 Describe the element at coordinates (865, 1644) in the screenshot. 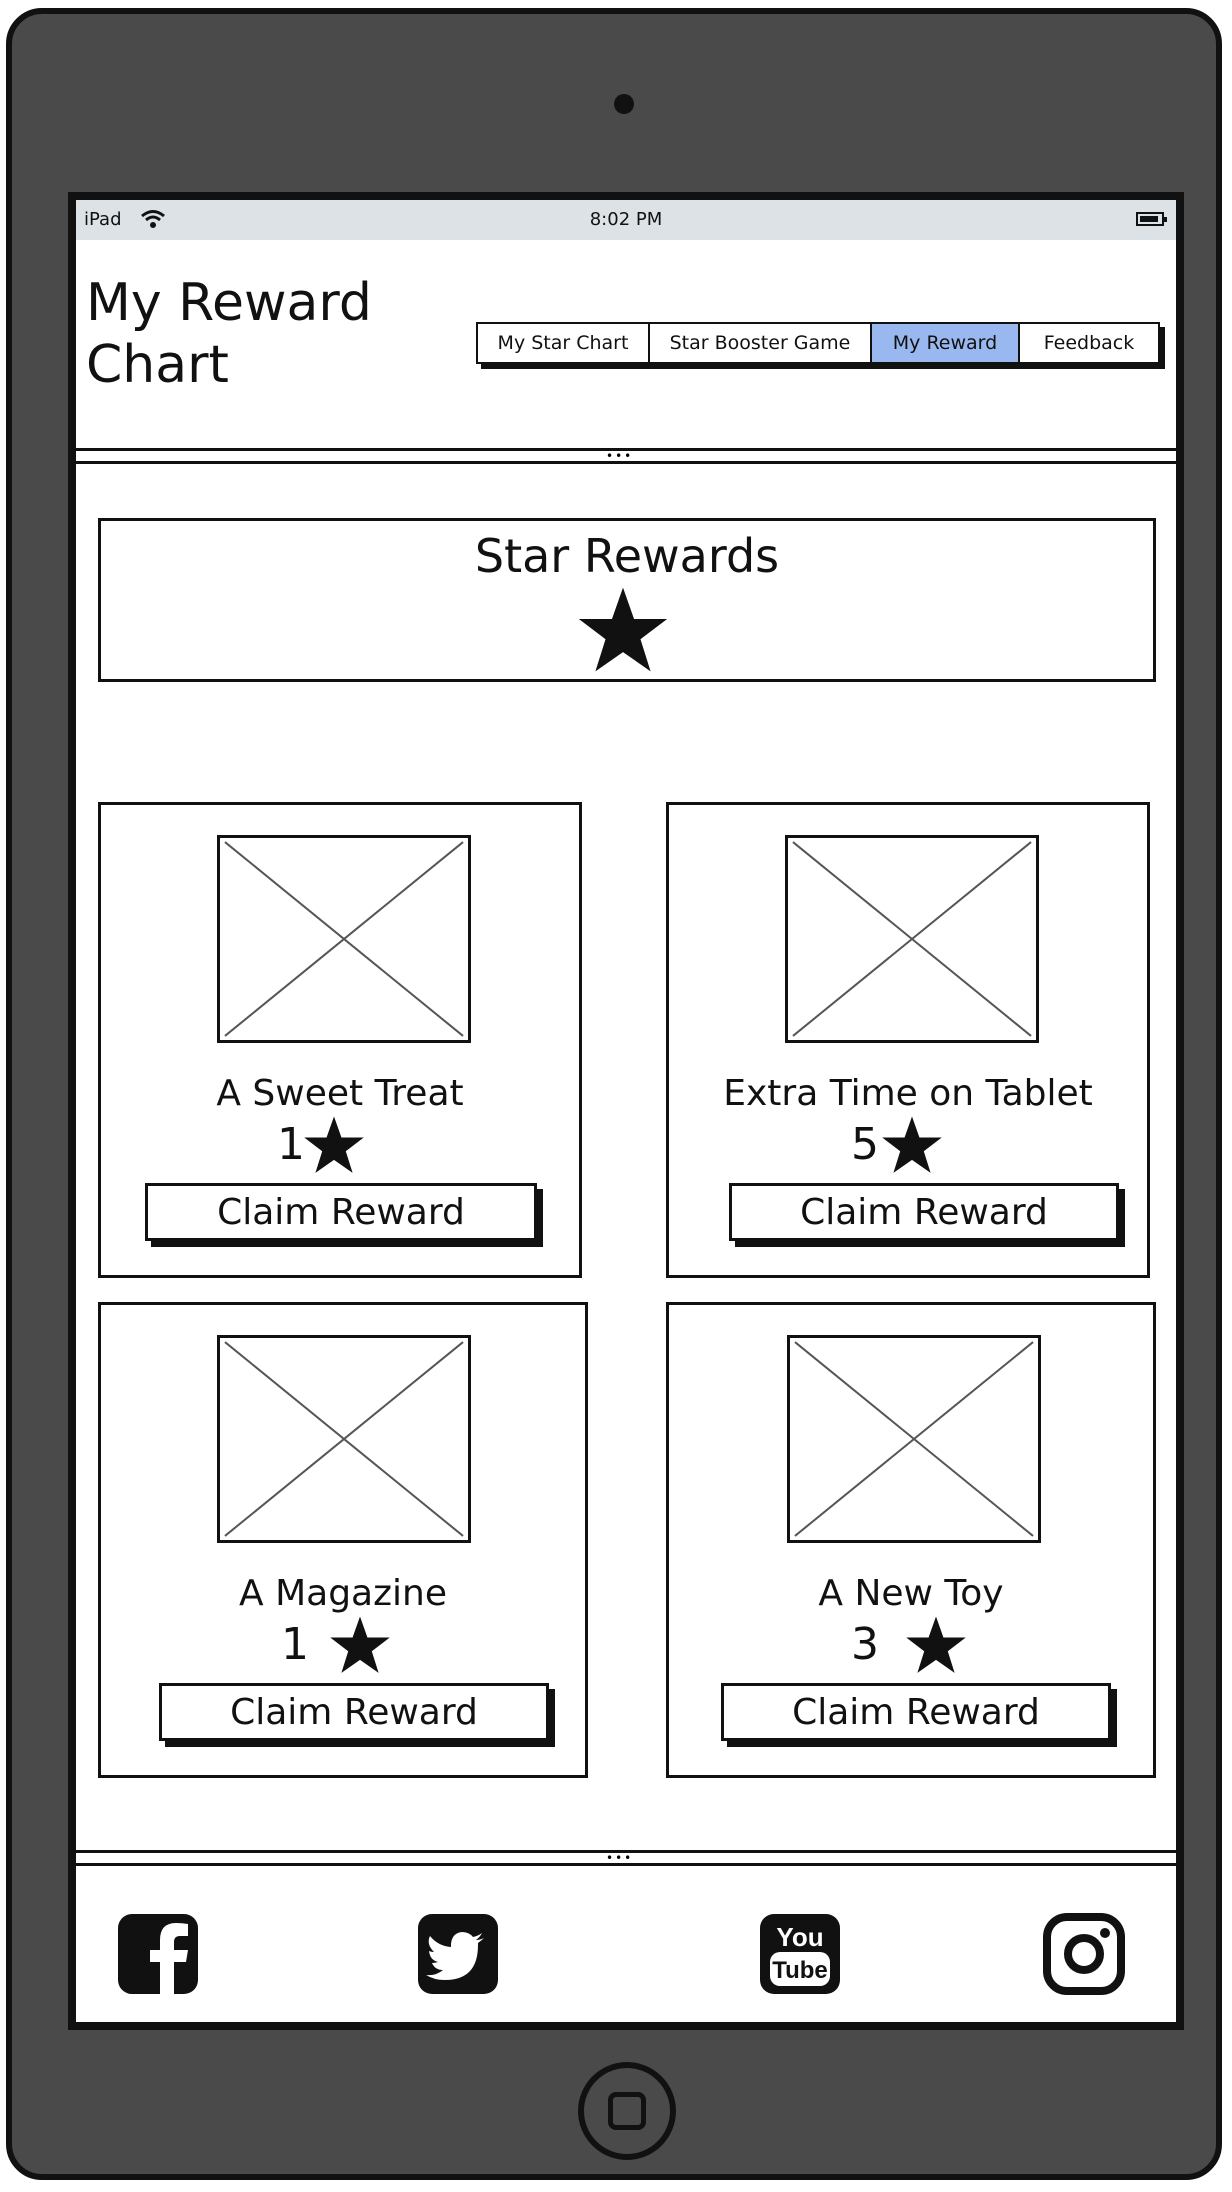

I see `reward-cost: 3` at that location.